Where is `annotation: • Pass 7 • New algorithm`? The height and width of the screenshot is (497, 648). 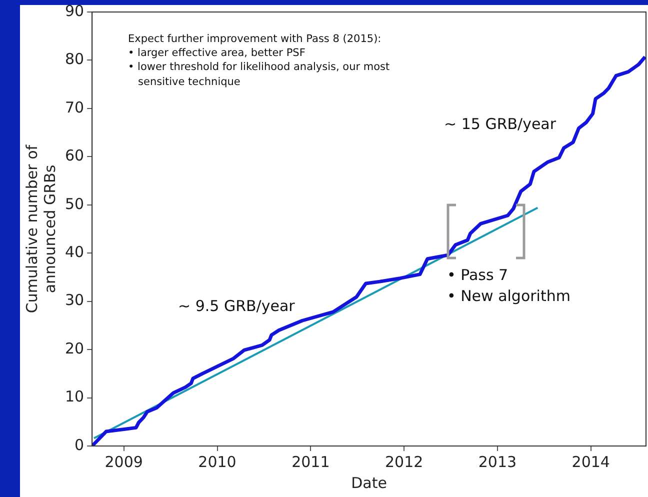 annotation: • Pass 7 • New algorithm is located at coordinates (508, 286).